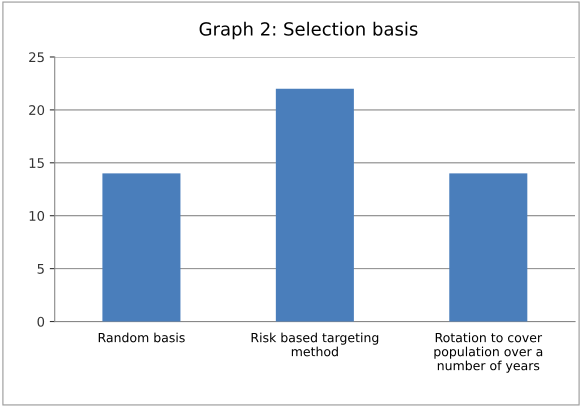  What do you see at coordinates (40, 321) in the screenshot?
I see `y-tick-label: 0` at bounding box center [40, 321].